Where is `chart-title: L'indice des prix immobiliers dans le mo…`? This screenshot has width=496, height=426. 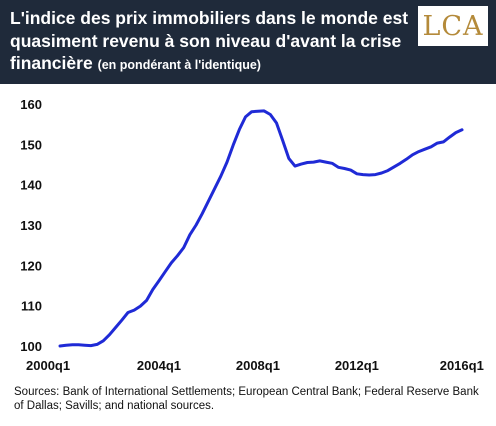
chart-title: L'indice des prix immobiliers dans le mo… is located at coordinates (210, 42).